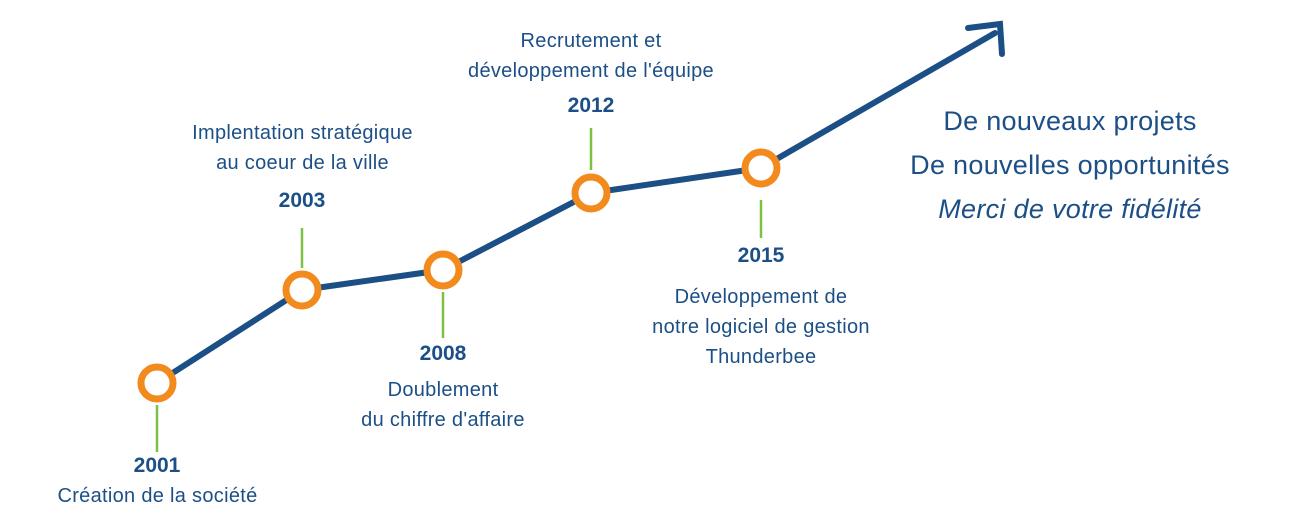 This screenshot has height=524, width=1290. Describe the element at coordinates (1070, 209) in the screenshot. I see `closing-line-3: Merci de votre fidélité` at that location.